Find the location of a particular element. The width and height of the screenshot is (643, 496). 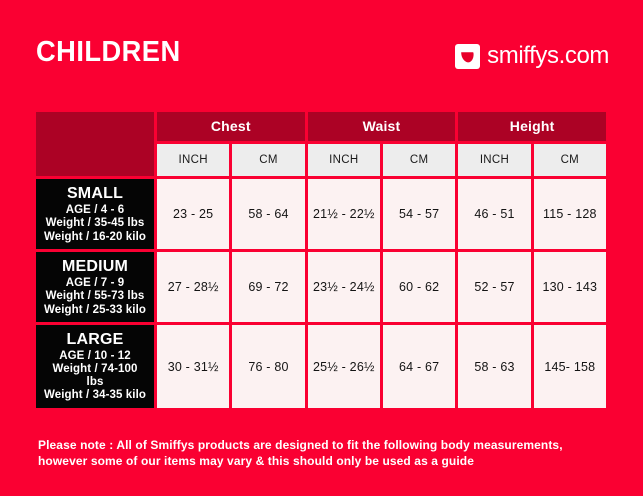

unit-header-waist-cm: CM is located at coordinates (419, 160).